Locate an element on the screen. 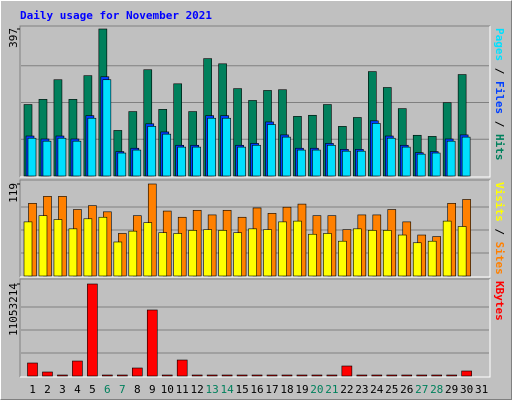  x-tick-label: 4 is located at coordinates (77, 389).